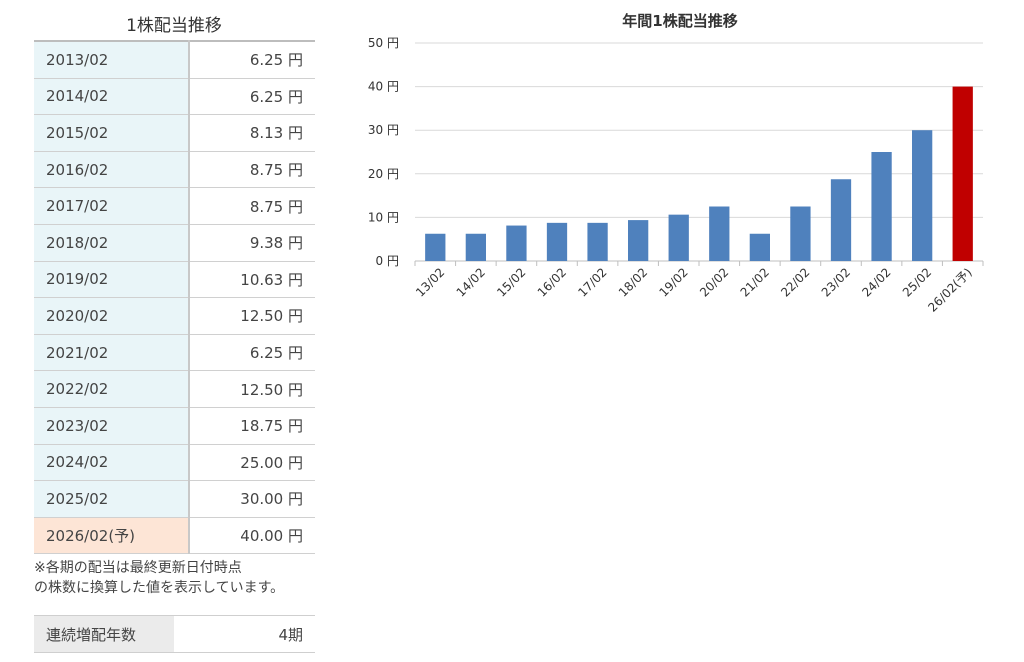 The image size is (1024, 662). Describe the element at coordinates (138, 568) in the screenshot. I see `note-line-1: ※各期の配当は最終更新日付時点` at that location.